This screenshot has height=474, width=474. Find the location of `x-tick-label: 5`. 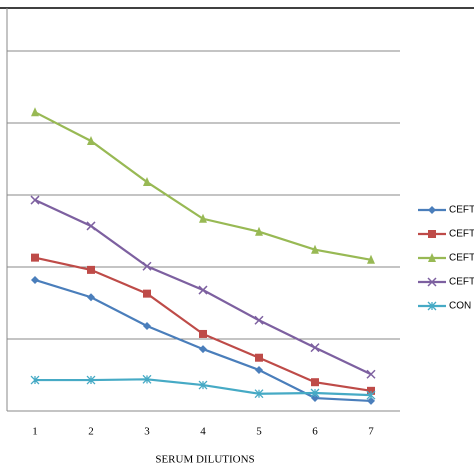

x-tick-label: 5 is located at coordinates (259, 432).